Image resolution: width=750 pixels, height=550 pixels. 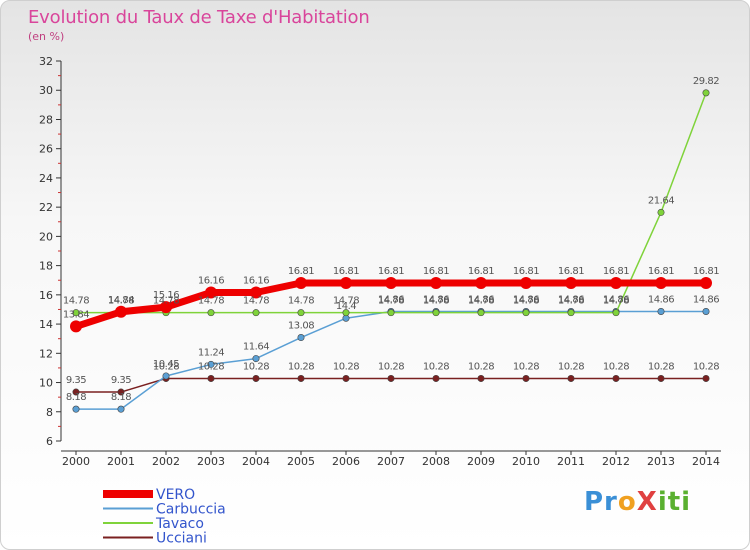 I want to click on legend-label-tavaco: Tavaco, so click(x=179, y=524).